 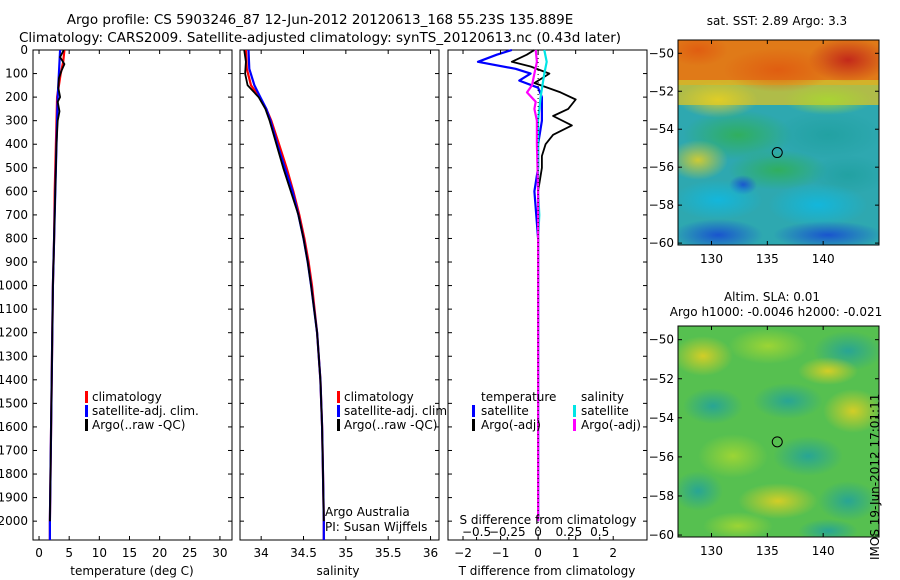 What do you see at coordinates (14, 498) in the screenshot?
I see `y-tick-label: 1900` at bounding box center [14, 498].